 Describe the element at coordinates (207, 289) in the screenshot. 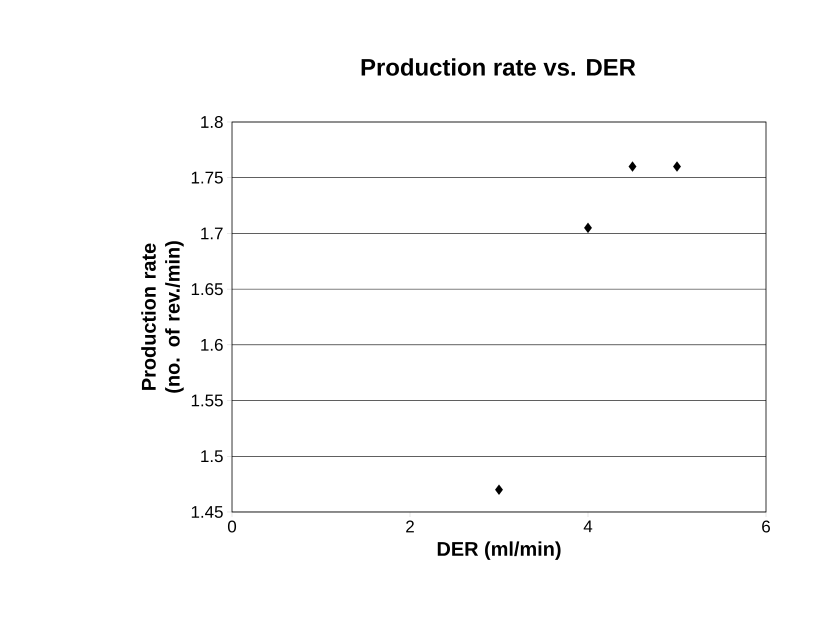

I see `y-tick-label: 1.65` at that location.